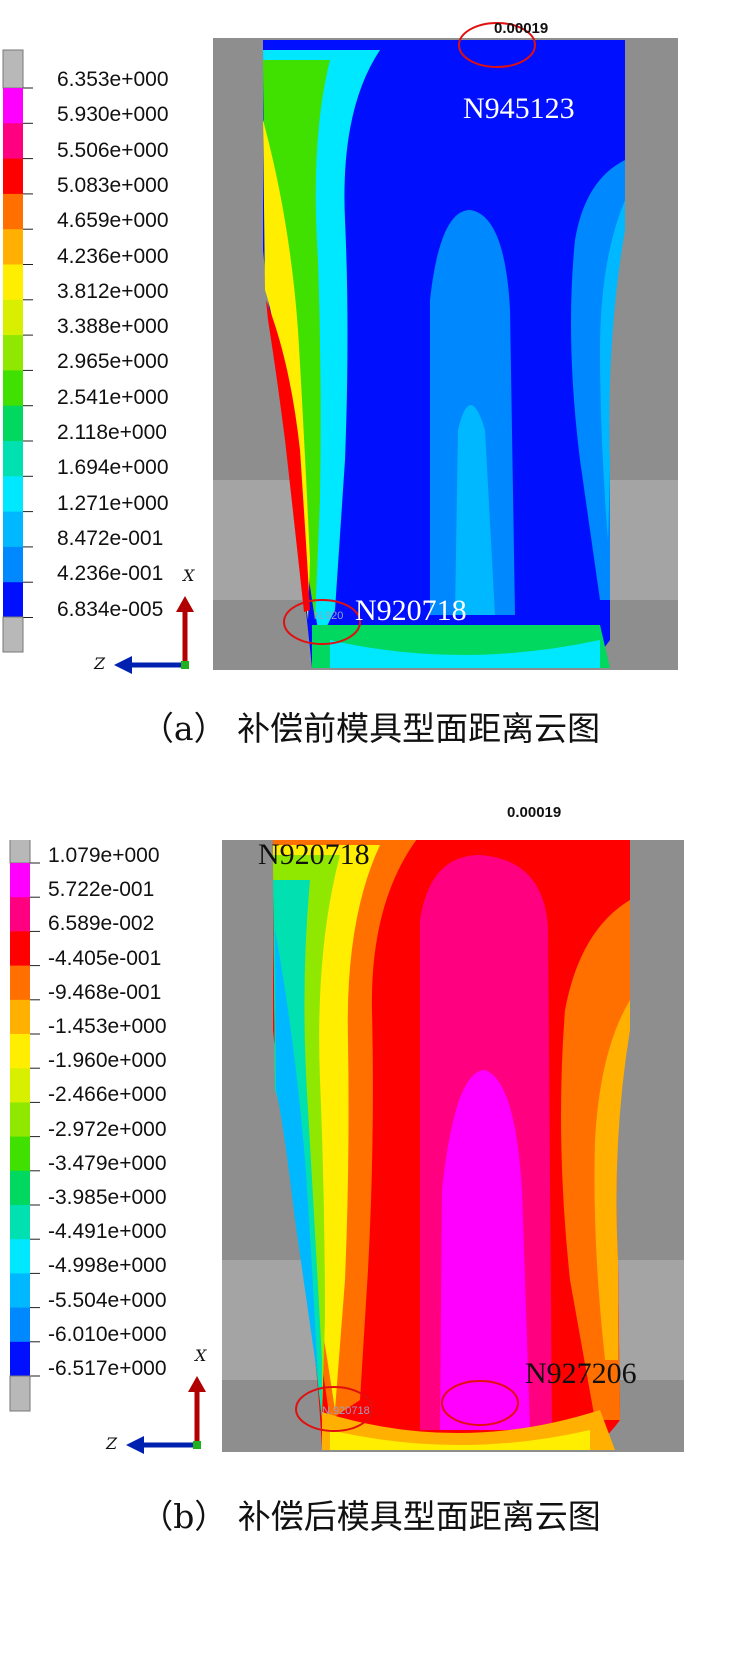  I want to click on legend-label: 3.388e+000, so click(113, 327).